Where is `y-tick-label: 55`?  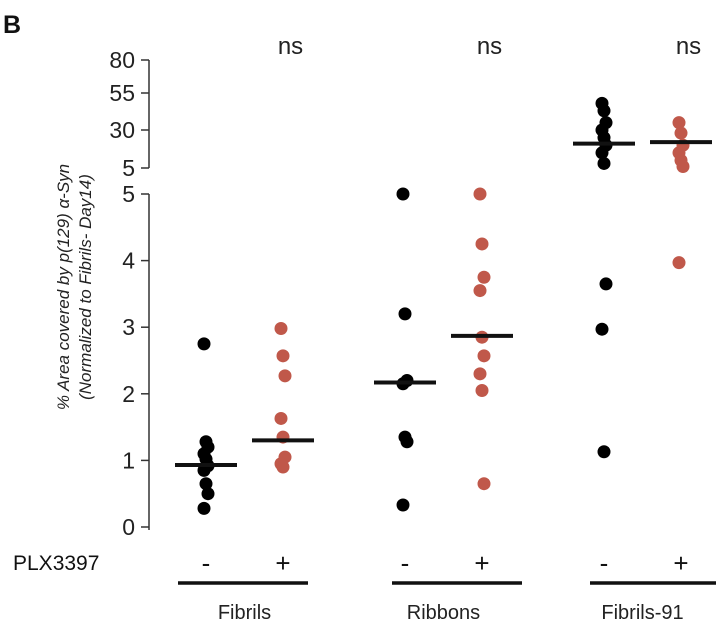
y-tick-label: 55 is located at coordinates (122, 93).